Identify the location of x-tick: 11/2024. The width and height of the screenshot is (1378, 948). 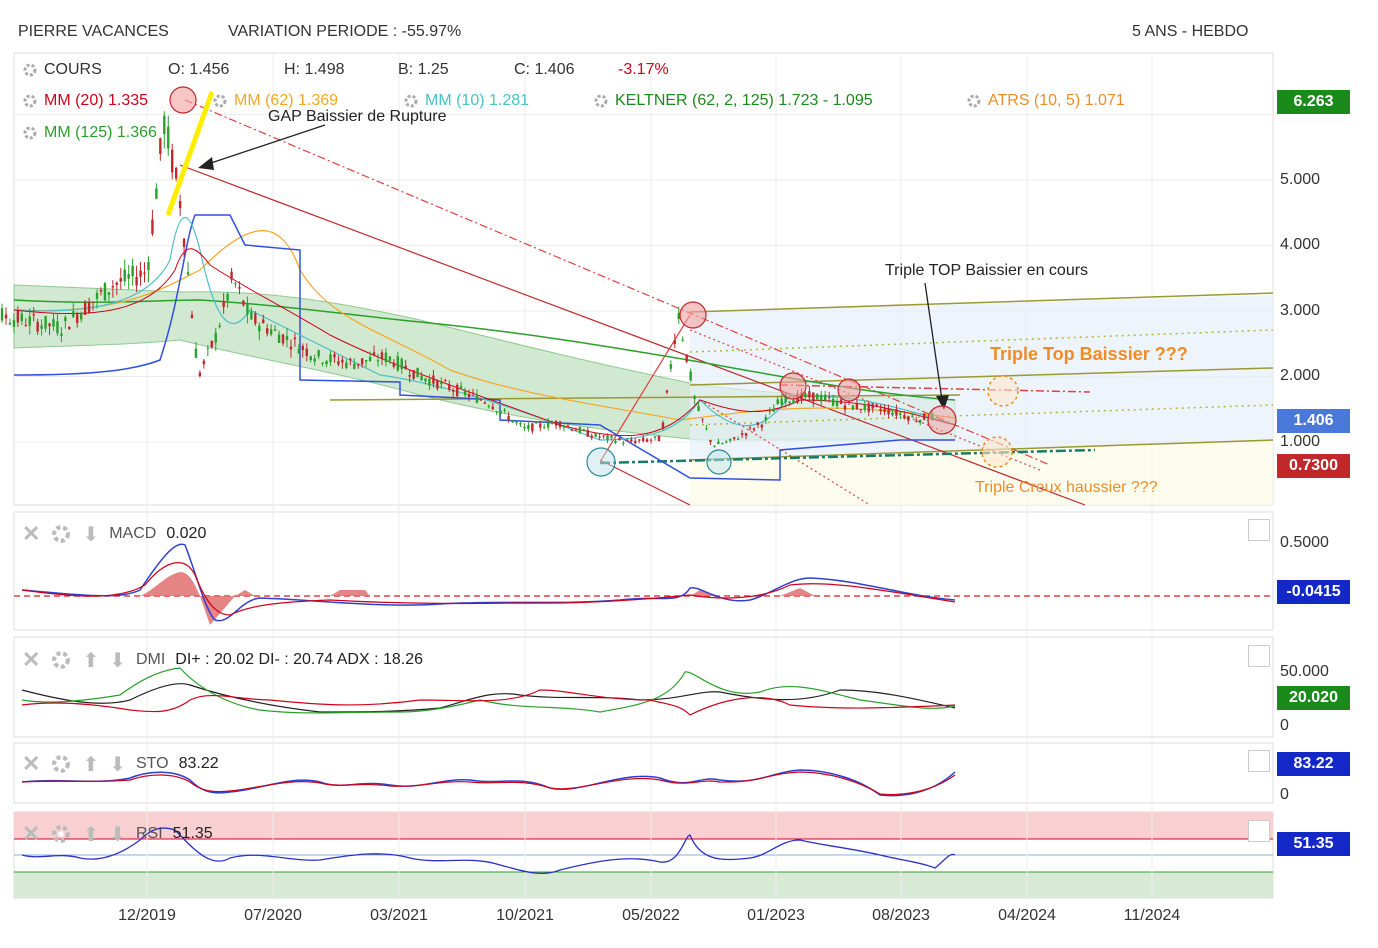
(1152, 915).